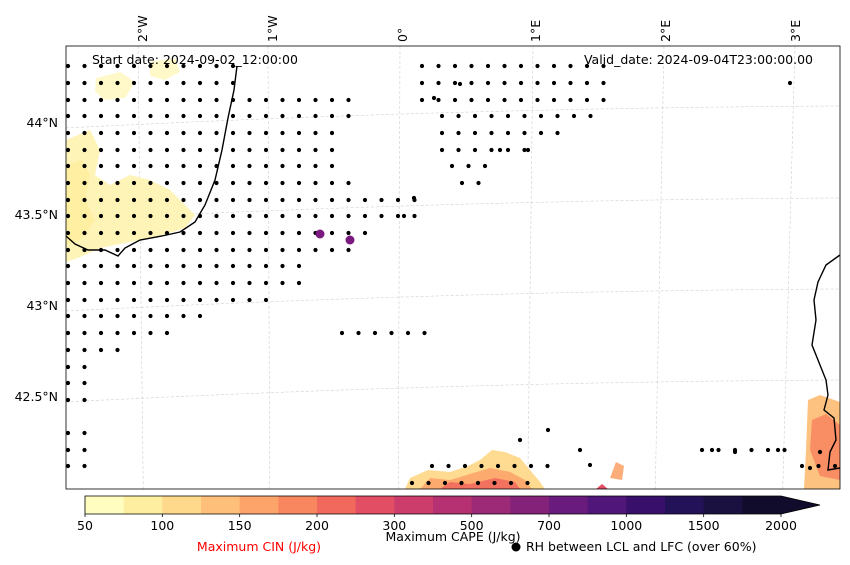 The width and height of the screenshot is (850, 565). Describe the element at coordinates (142, 28) in the screenshot. I see `lon-label: 2°W` at that location.